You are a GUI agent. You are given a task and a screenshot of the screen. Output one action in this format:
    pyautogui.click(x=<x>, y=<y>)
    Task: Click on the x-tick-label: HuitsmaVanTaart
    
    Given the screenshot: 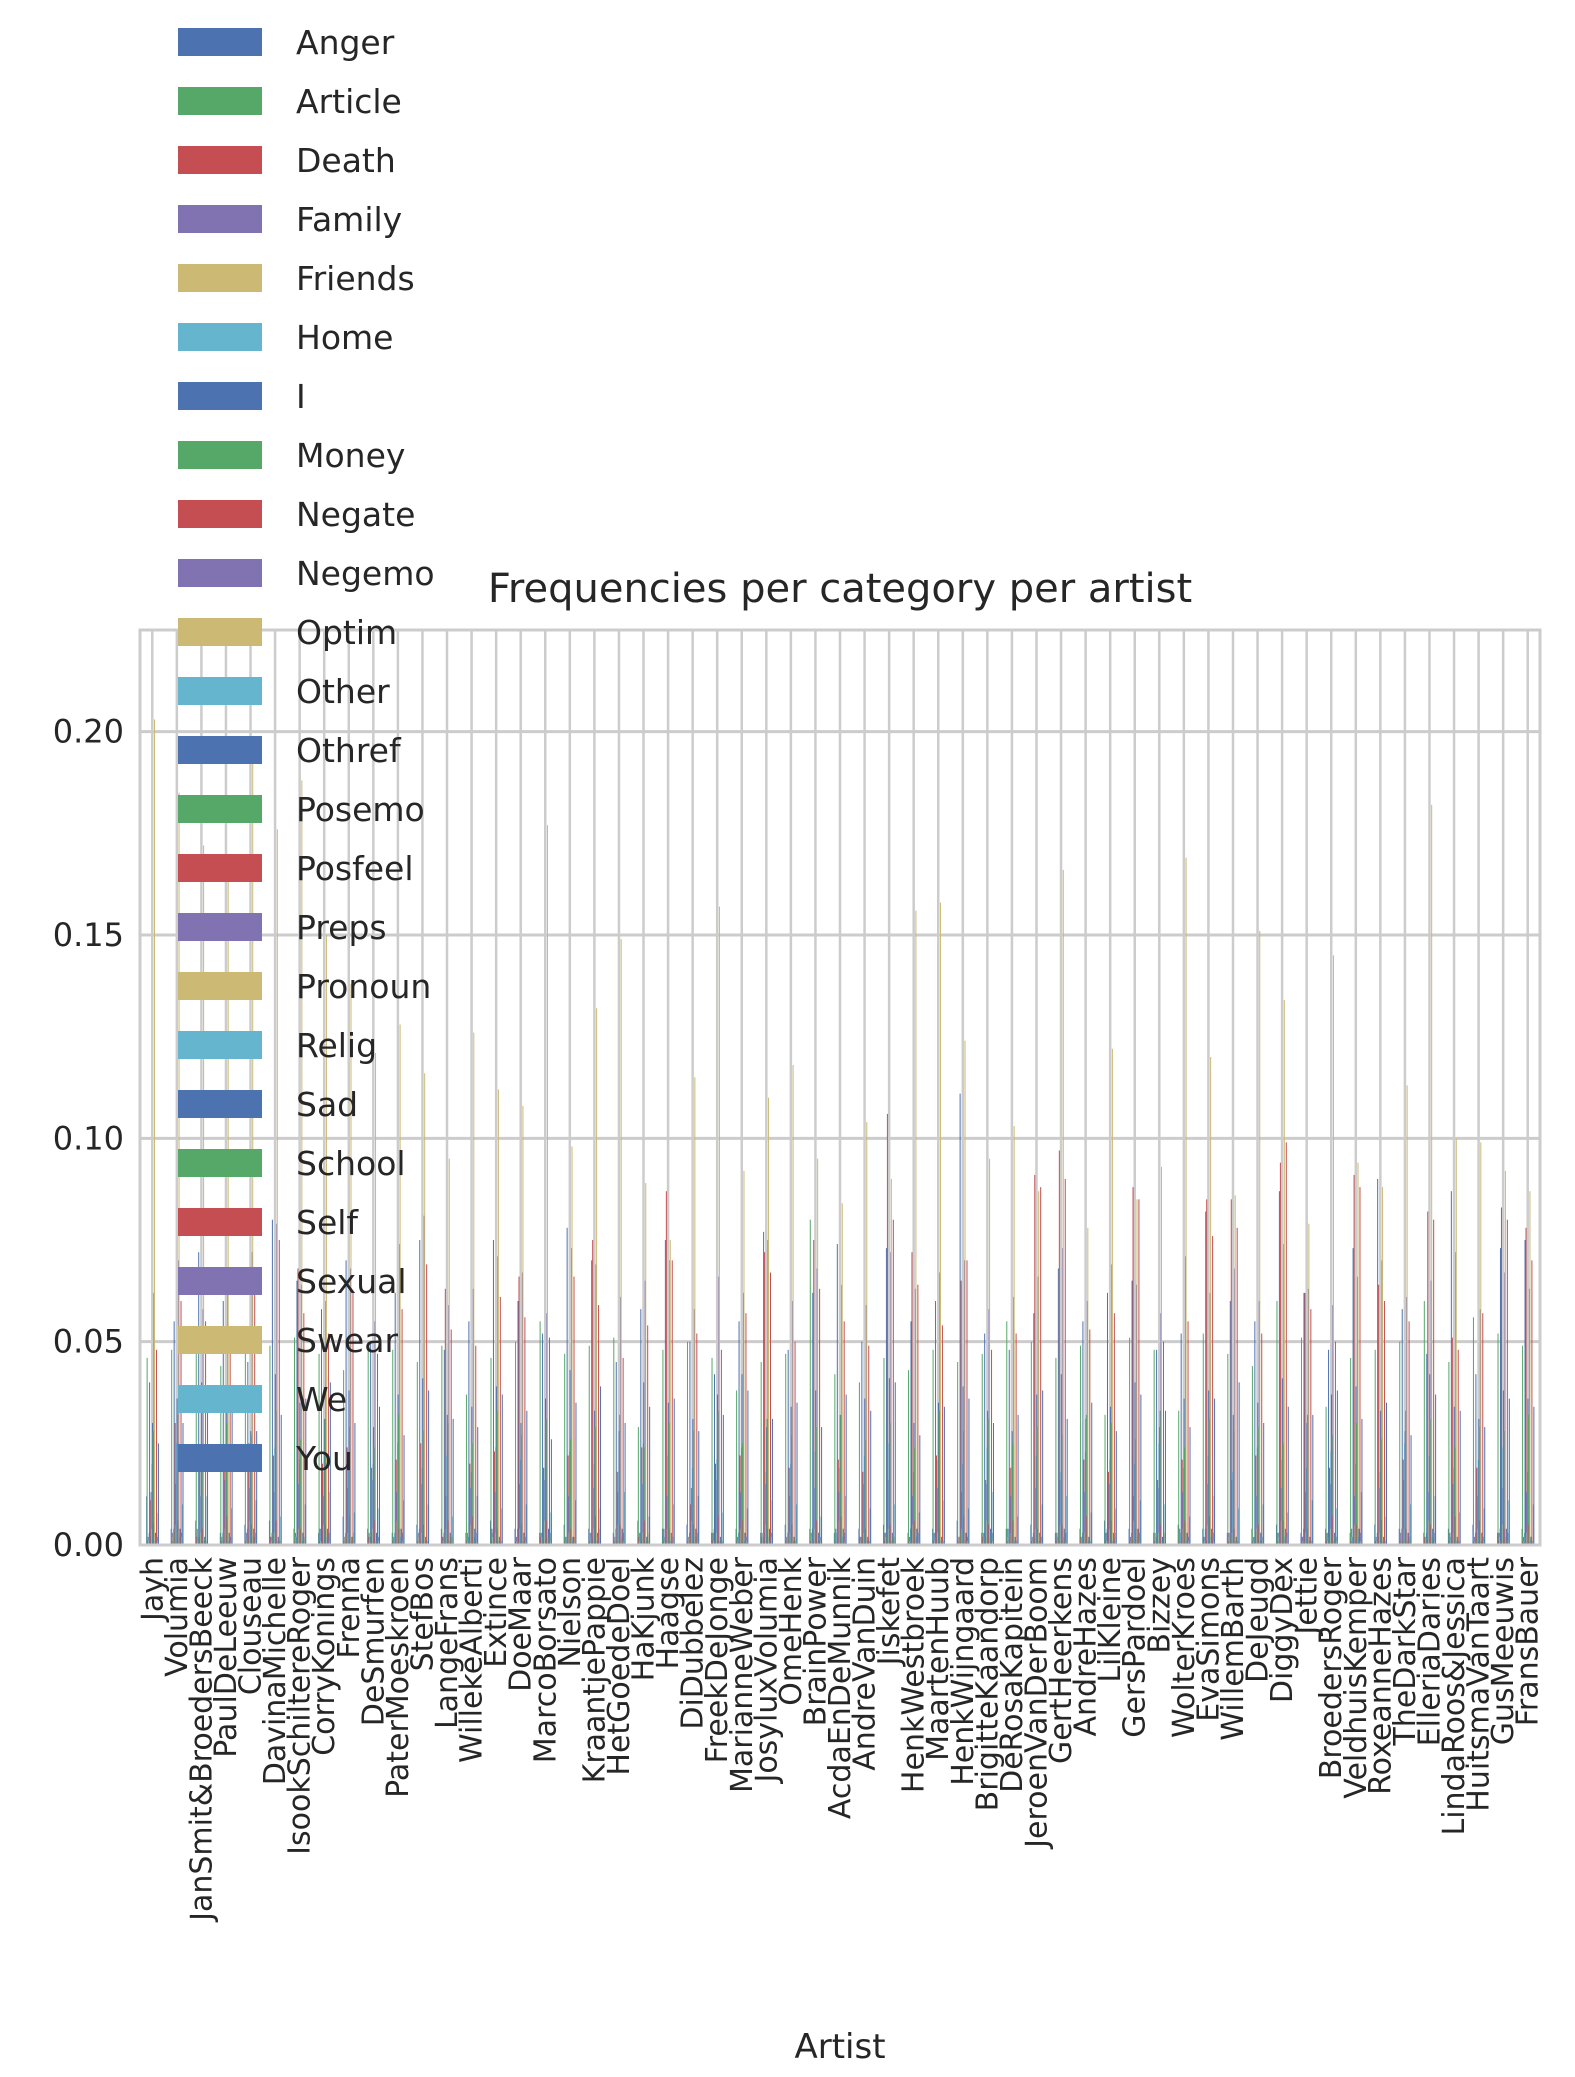 What is the action you would take?
    pyautogui.click(x=1479, y=1684)
    